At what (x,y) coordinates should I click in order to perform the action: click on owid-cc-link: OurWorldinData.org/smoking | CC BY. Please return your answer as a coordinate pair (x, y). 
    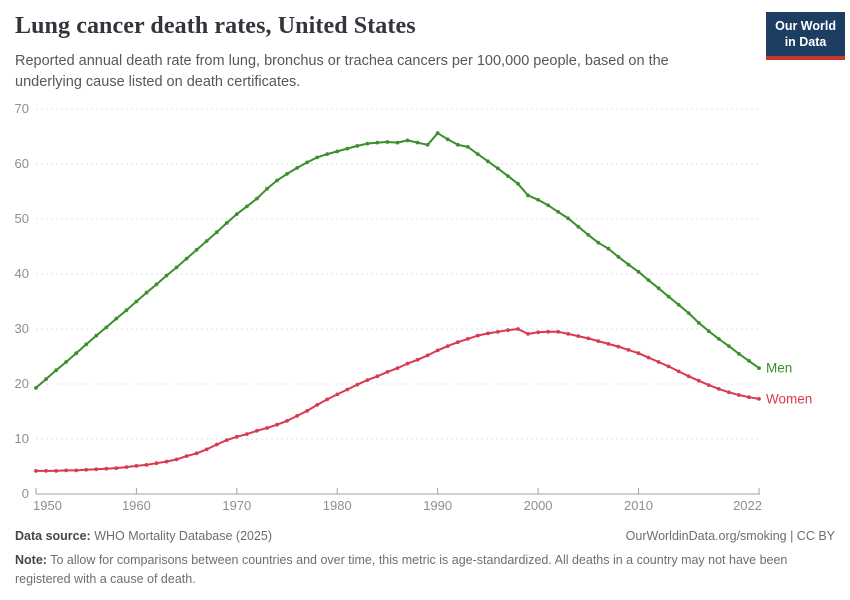
    Looking at the image, I should click on (730, 536).